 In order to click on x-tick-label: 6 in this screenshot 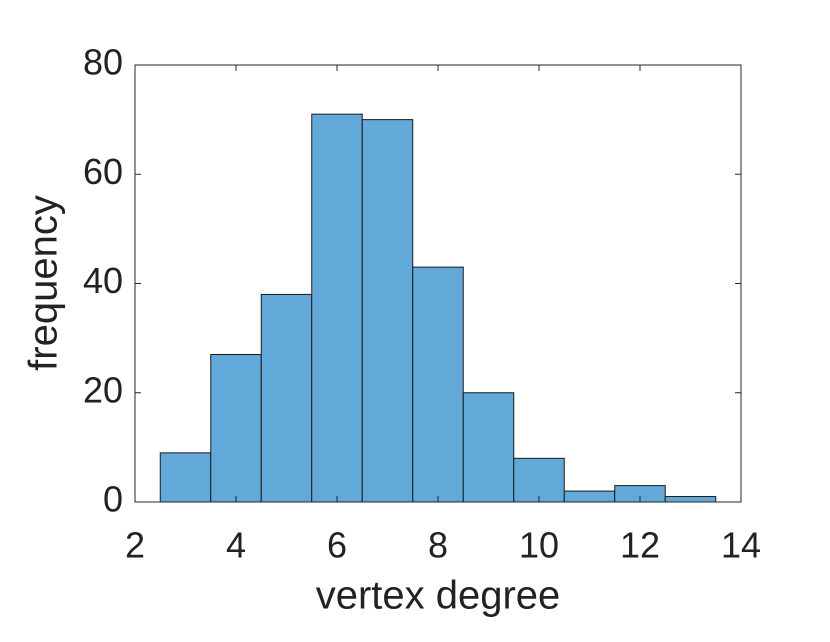, I will do `click(337, 545)`.